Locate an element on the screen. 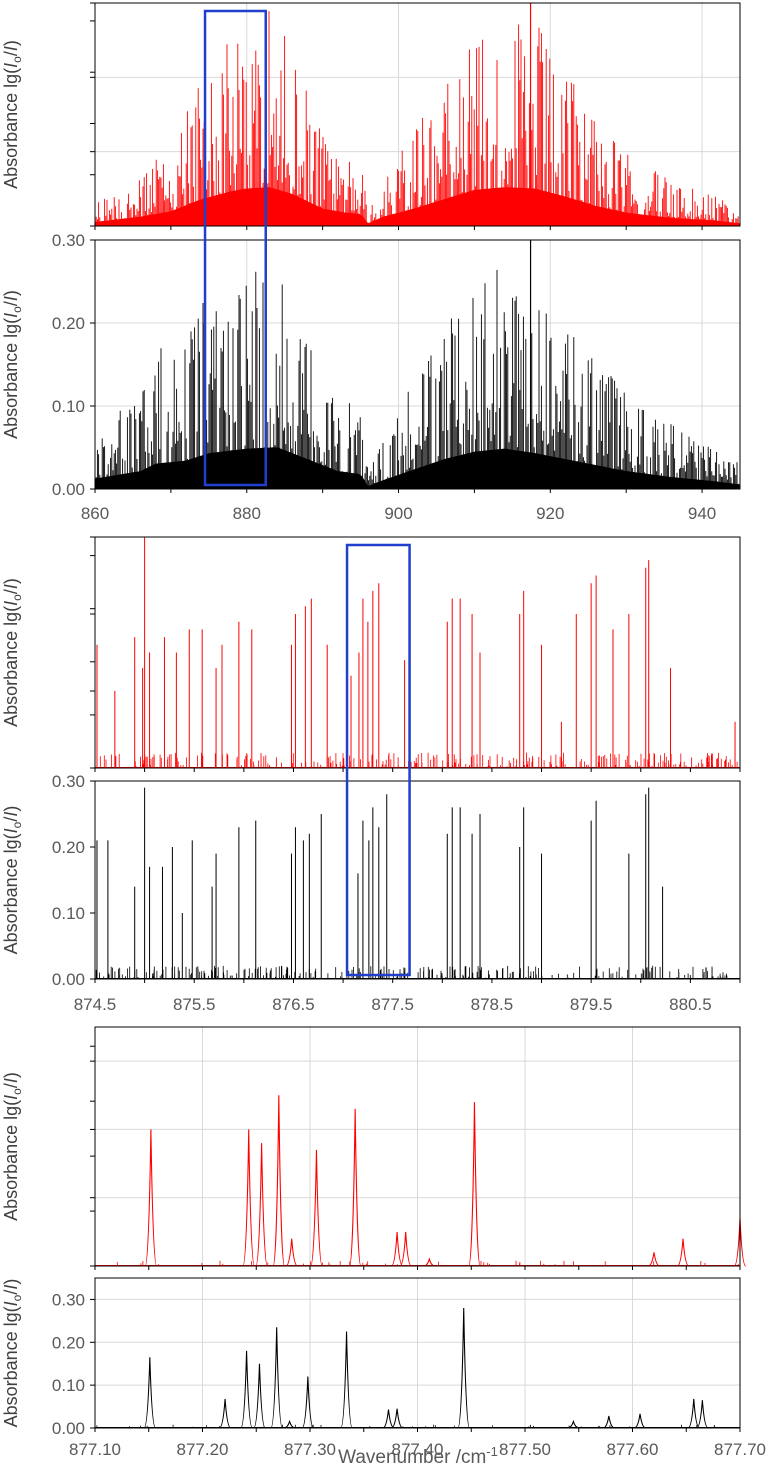  zoom1-lower-y-axis-title-i2: I is located at coordinates (11, 814).